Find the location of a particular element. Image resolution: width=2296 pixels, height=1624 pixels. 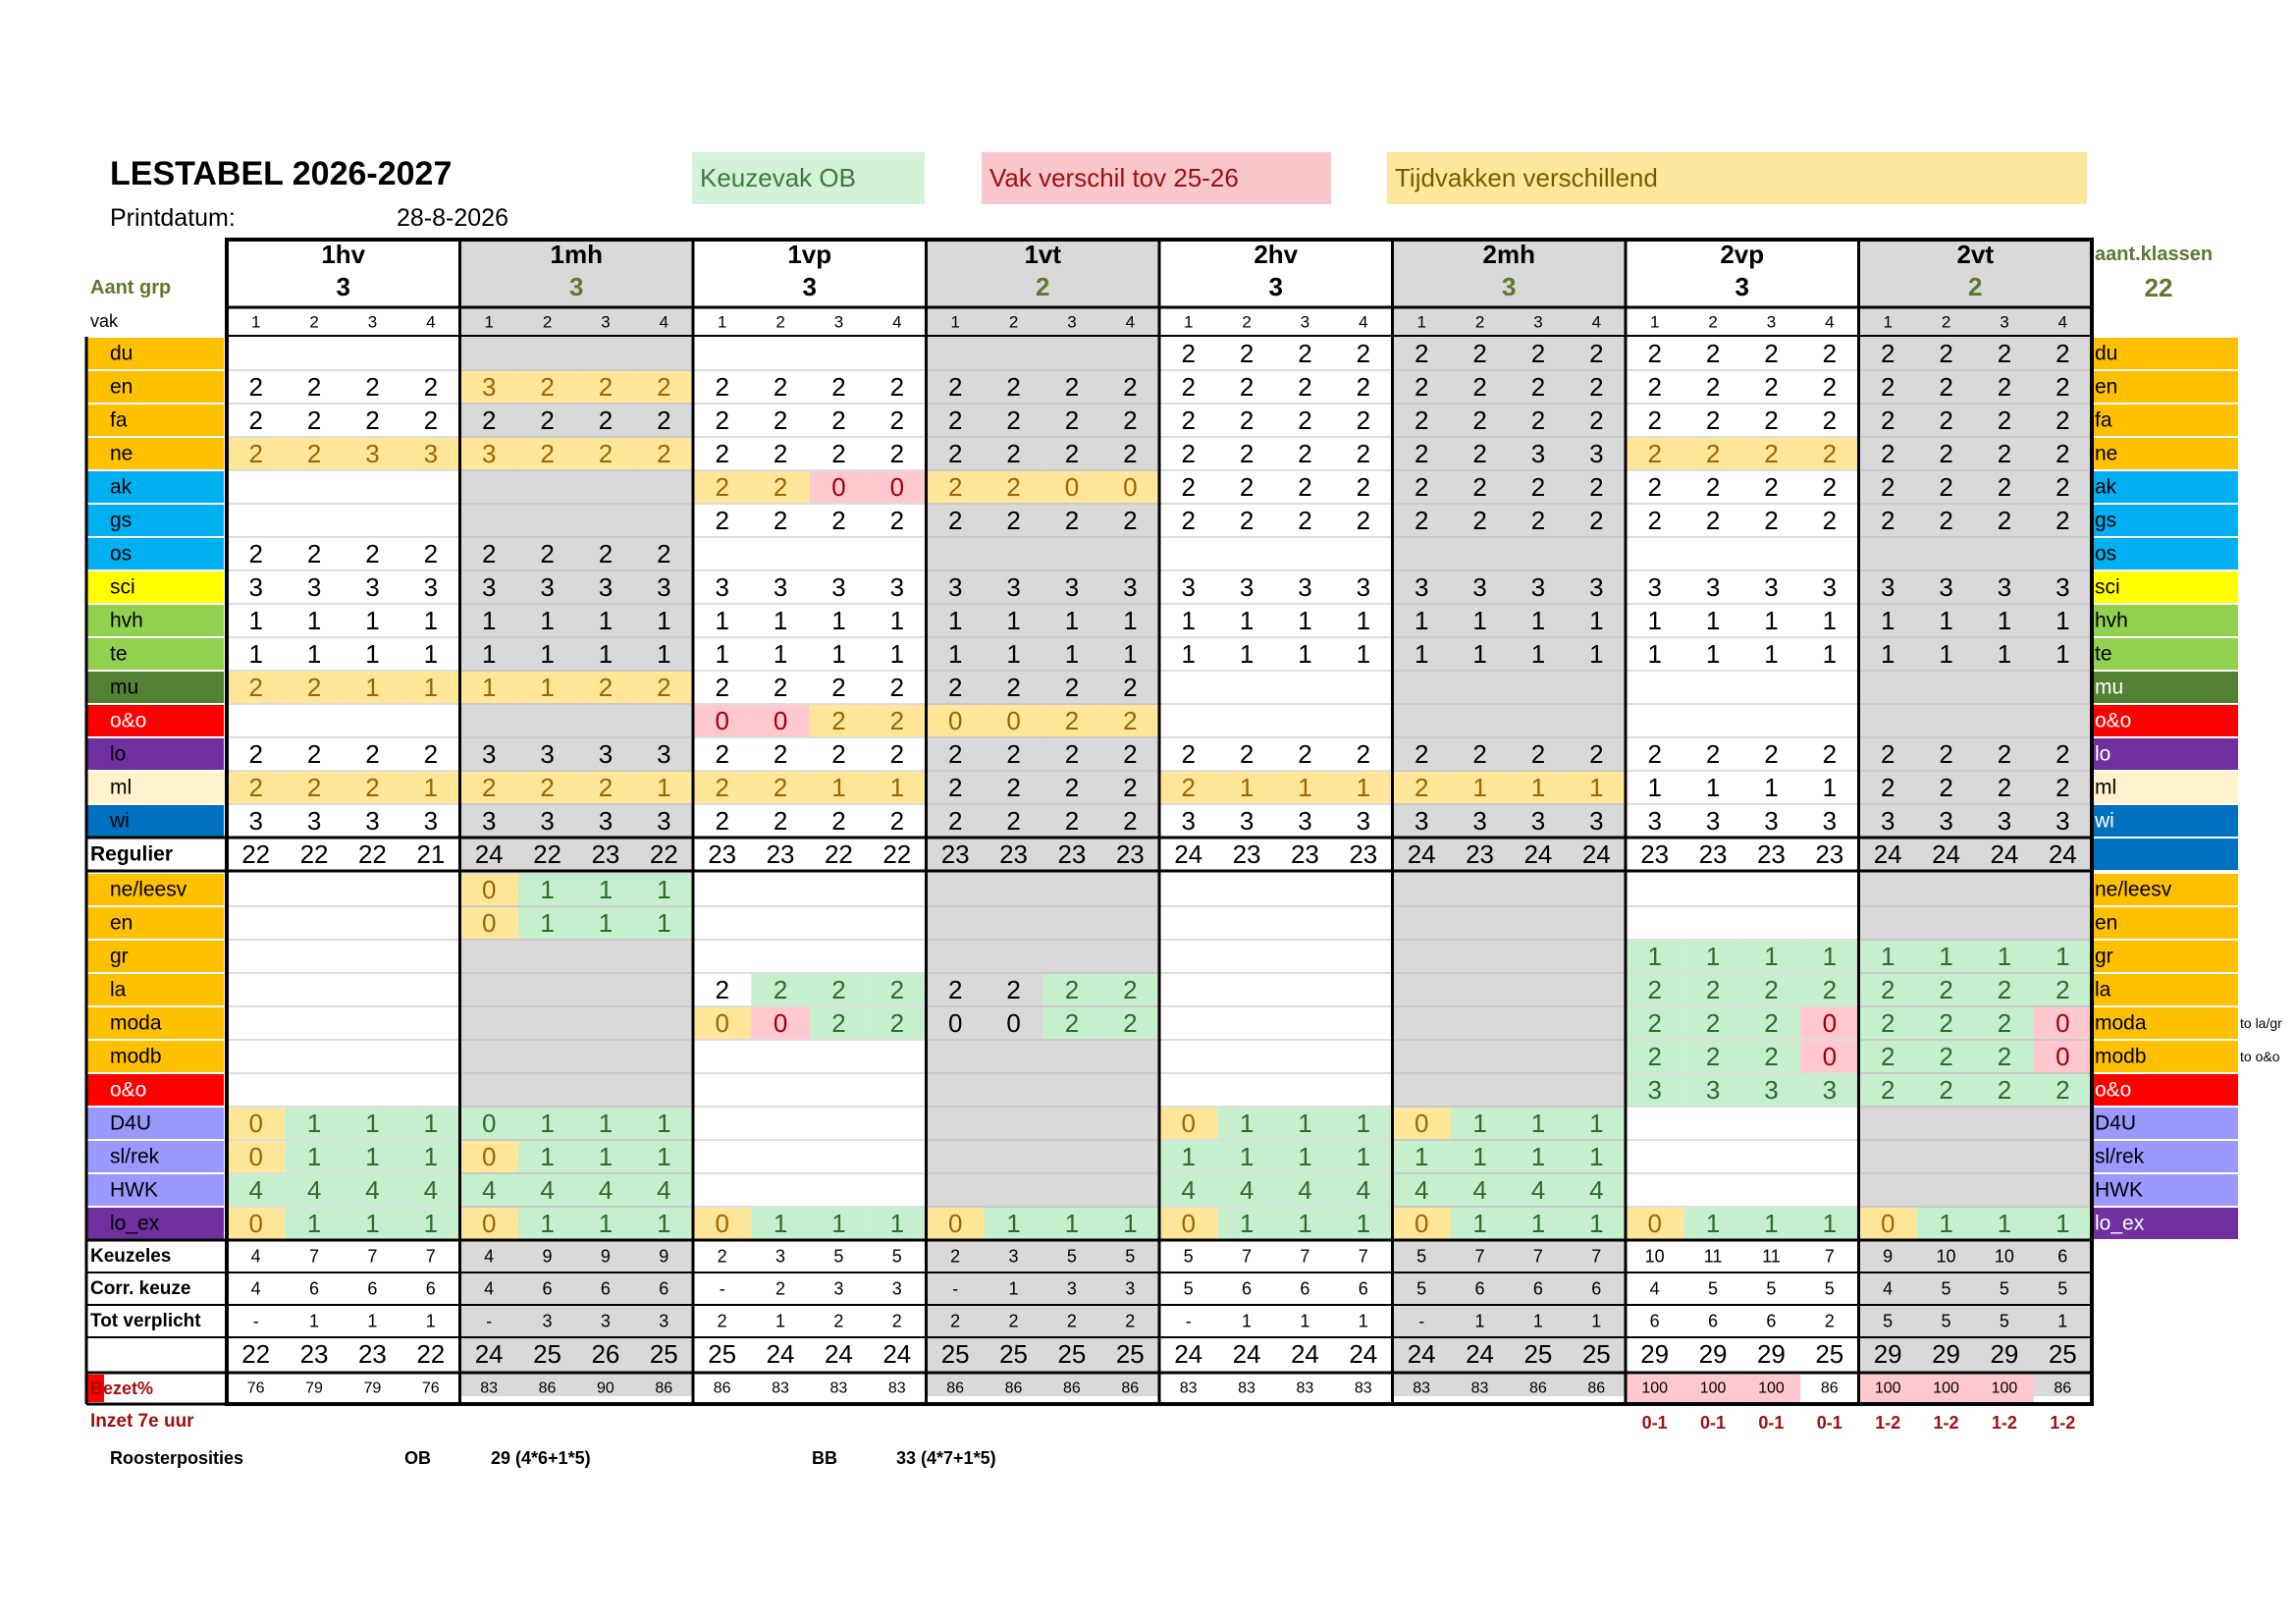

subject-right-label: te is located at coordinates (2103, 654).